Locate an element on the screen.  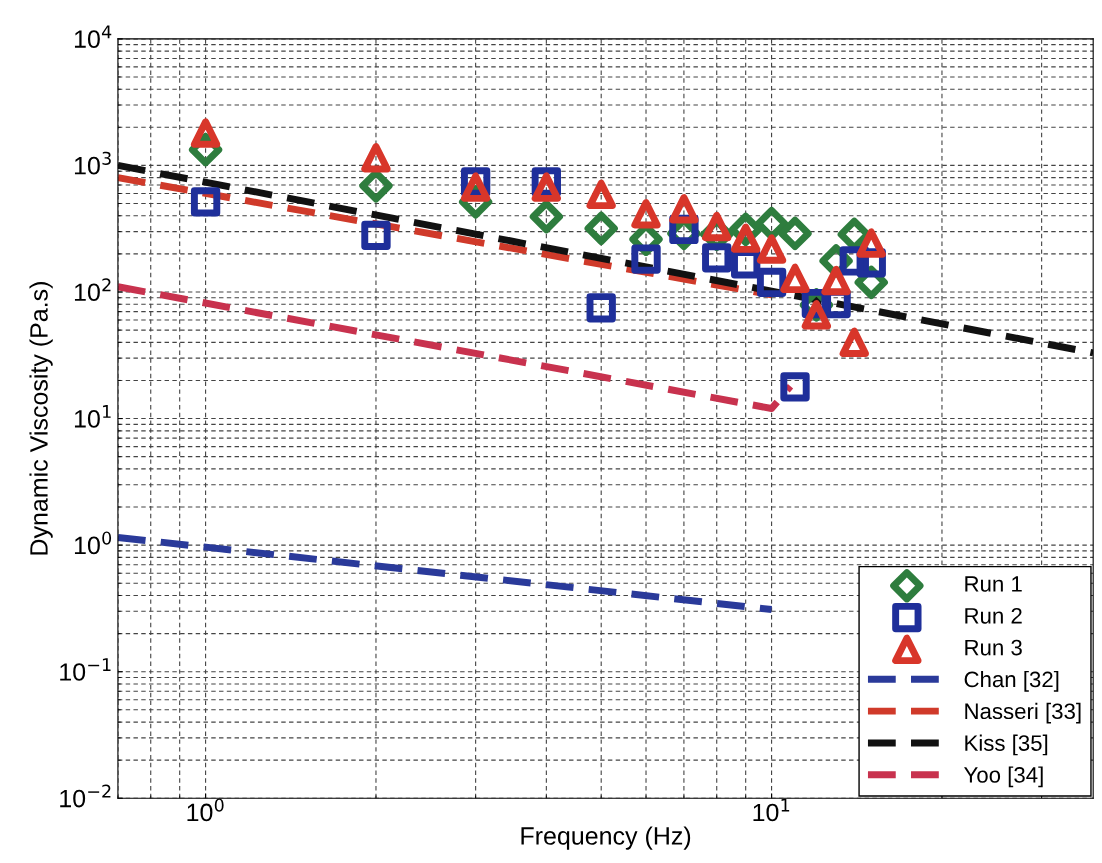
legend-label: Run 3 is located at coordinates (993, 647).